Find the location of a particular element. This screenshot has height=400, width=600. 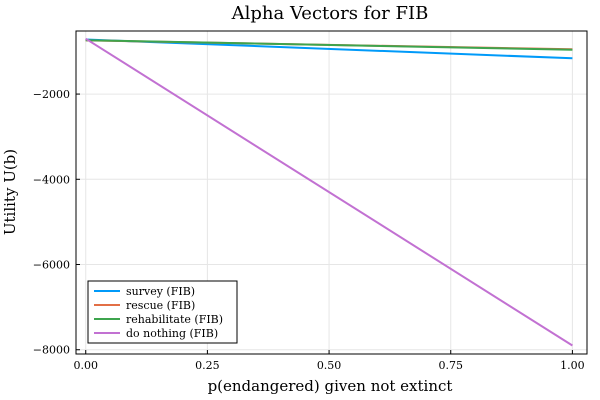

legend-label: do nothing (FIB) is located at coordinates (172, 333).